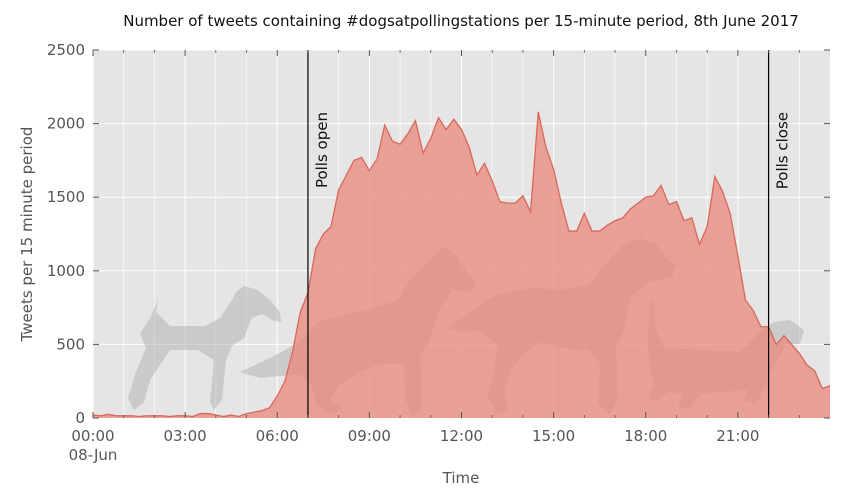 The image size is (858, 500). I want to click on y-tick-label-5: 2500, so click(66, 50).